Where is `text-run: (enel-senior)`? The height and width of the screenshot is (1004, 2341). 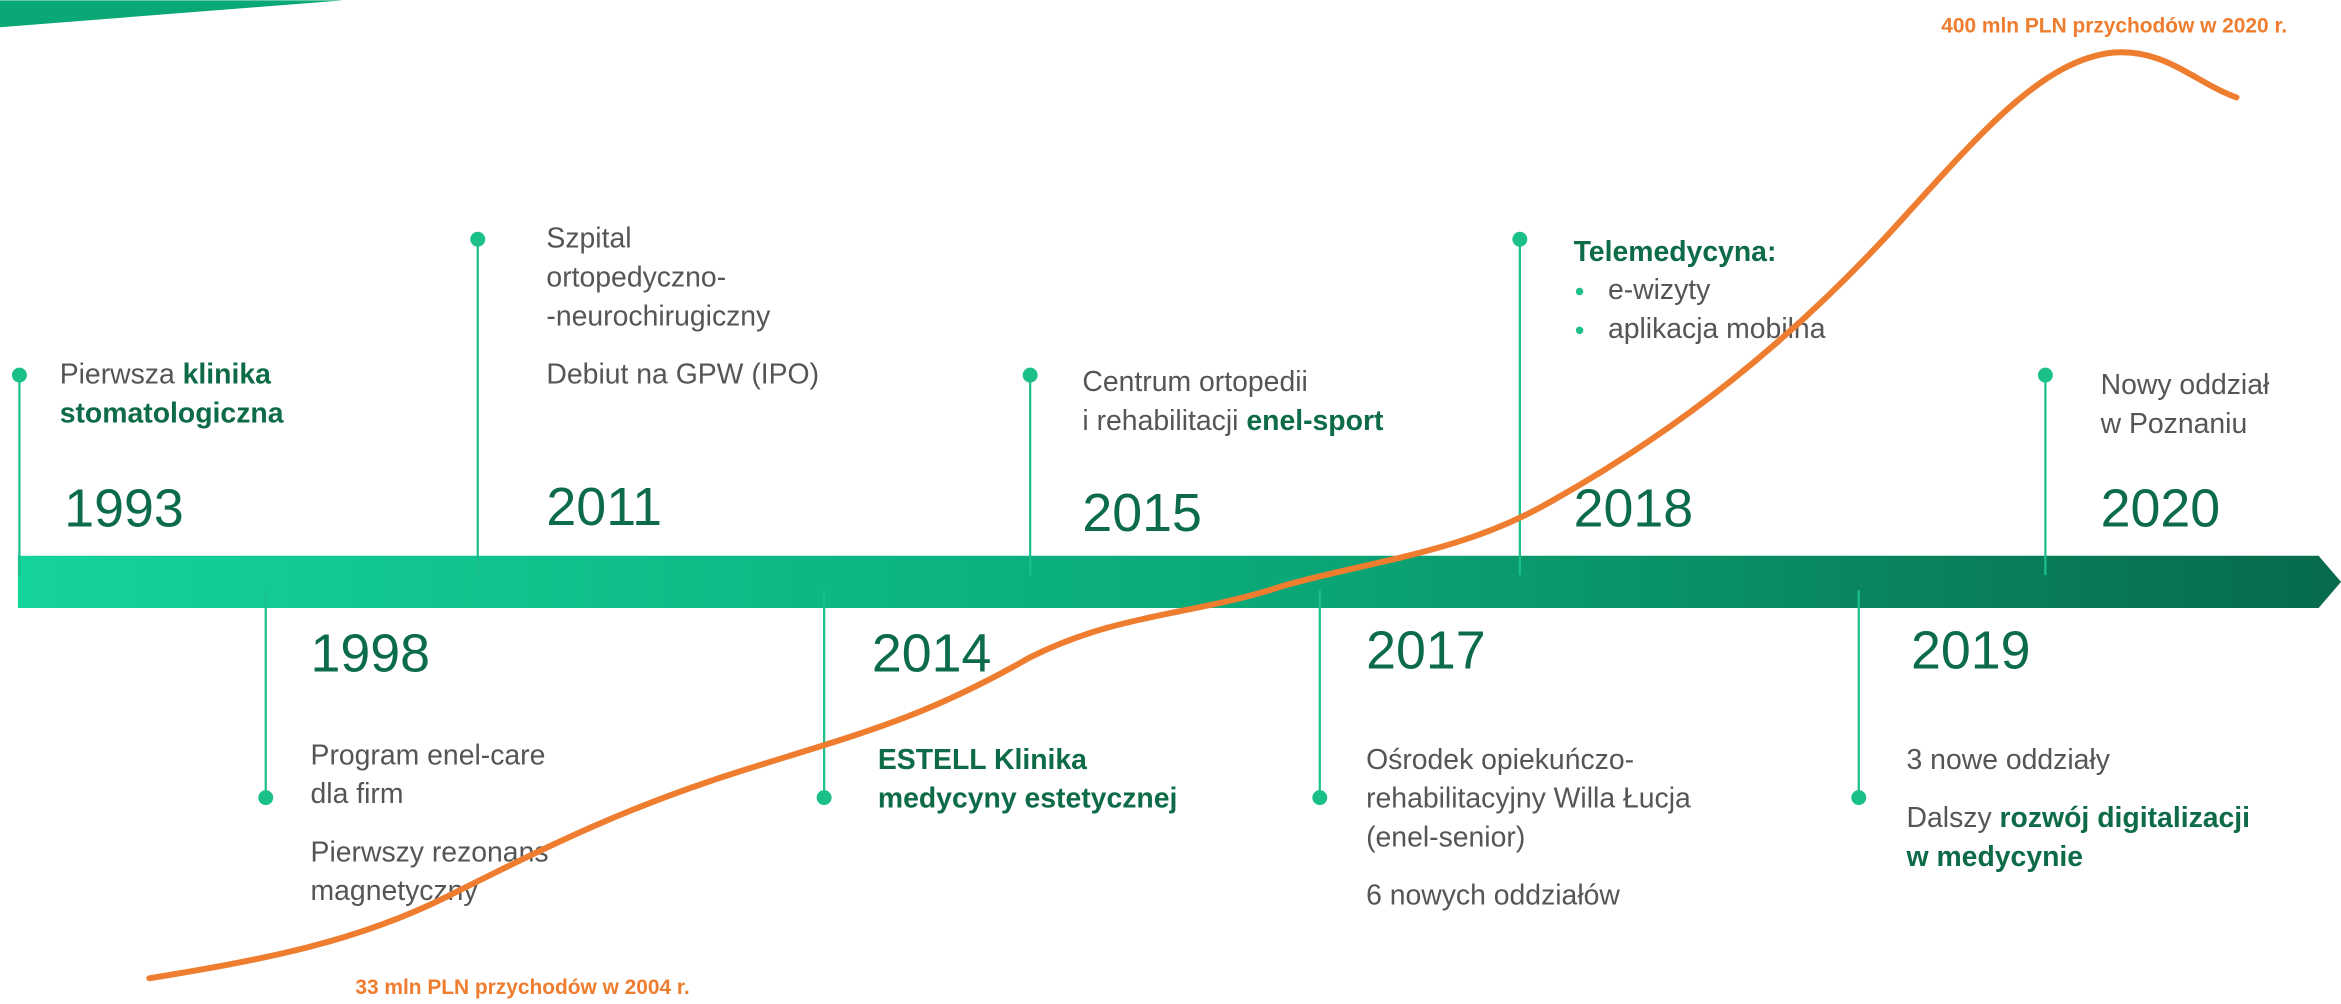 text-run: (enel-senior) is located at coordinates (1445, 838).